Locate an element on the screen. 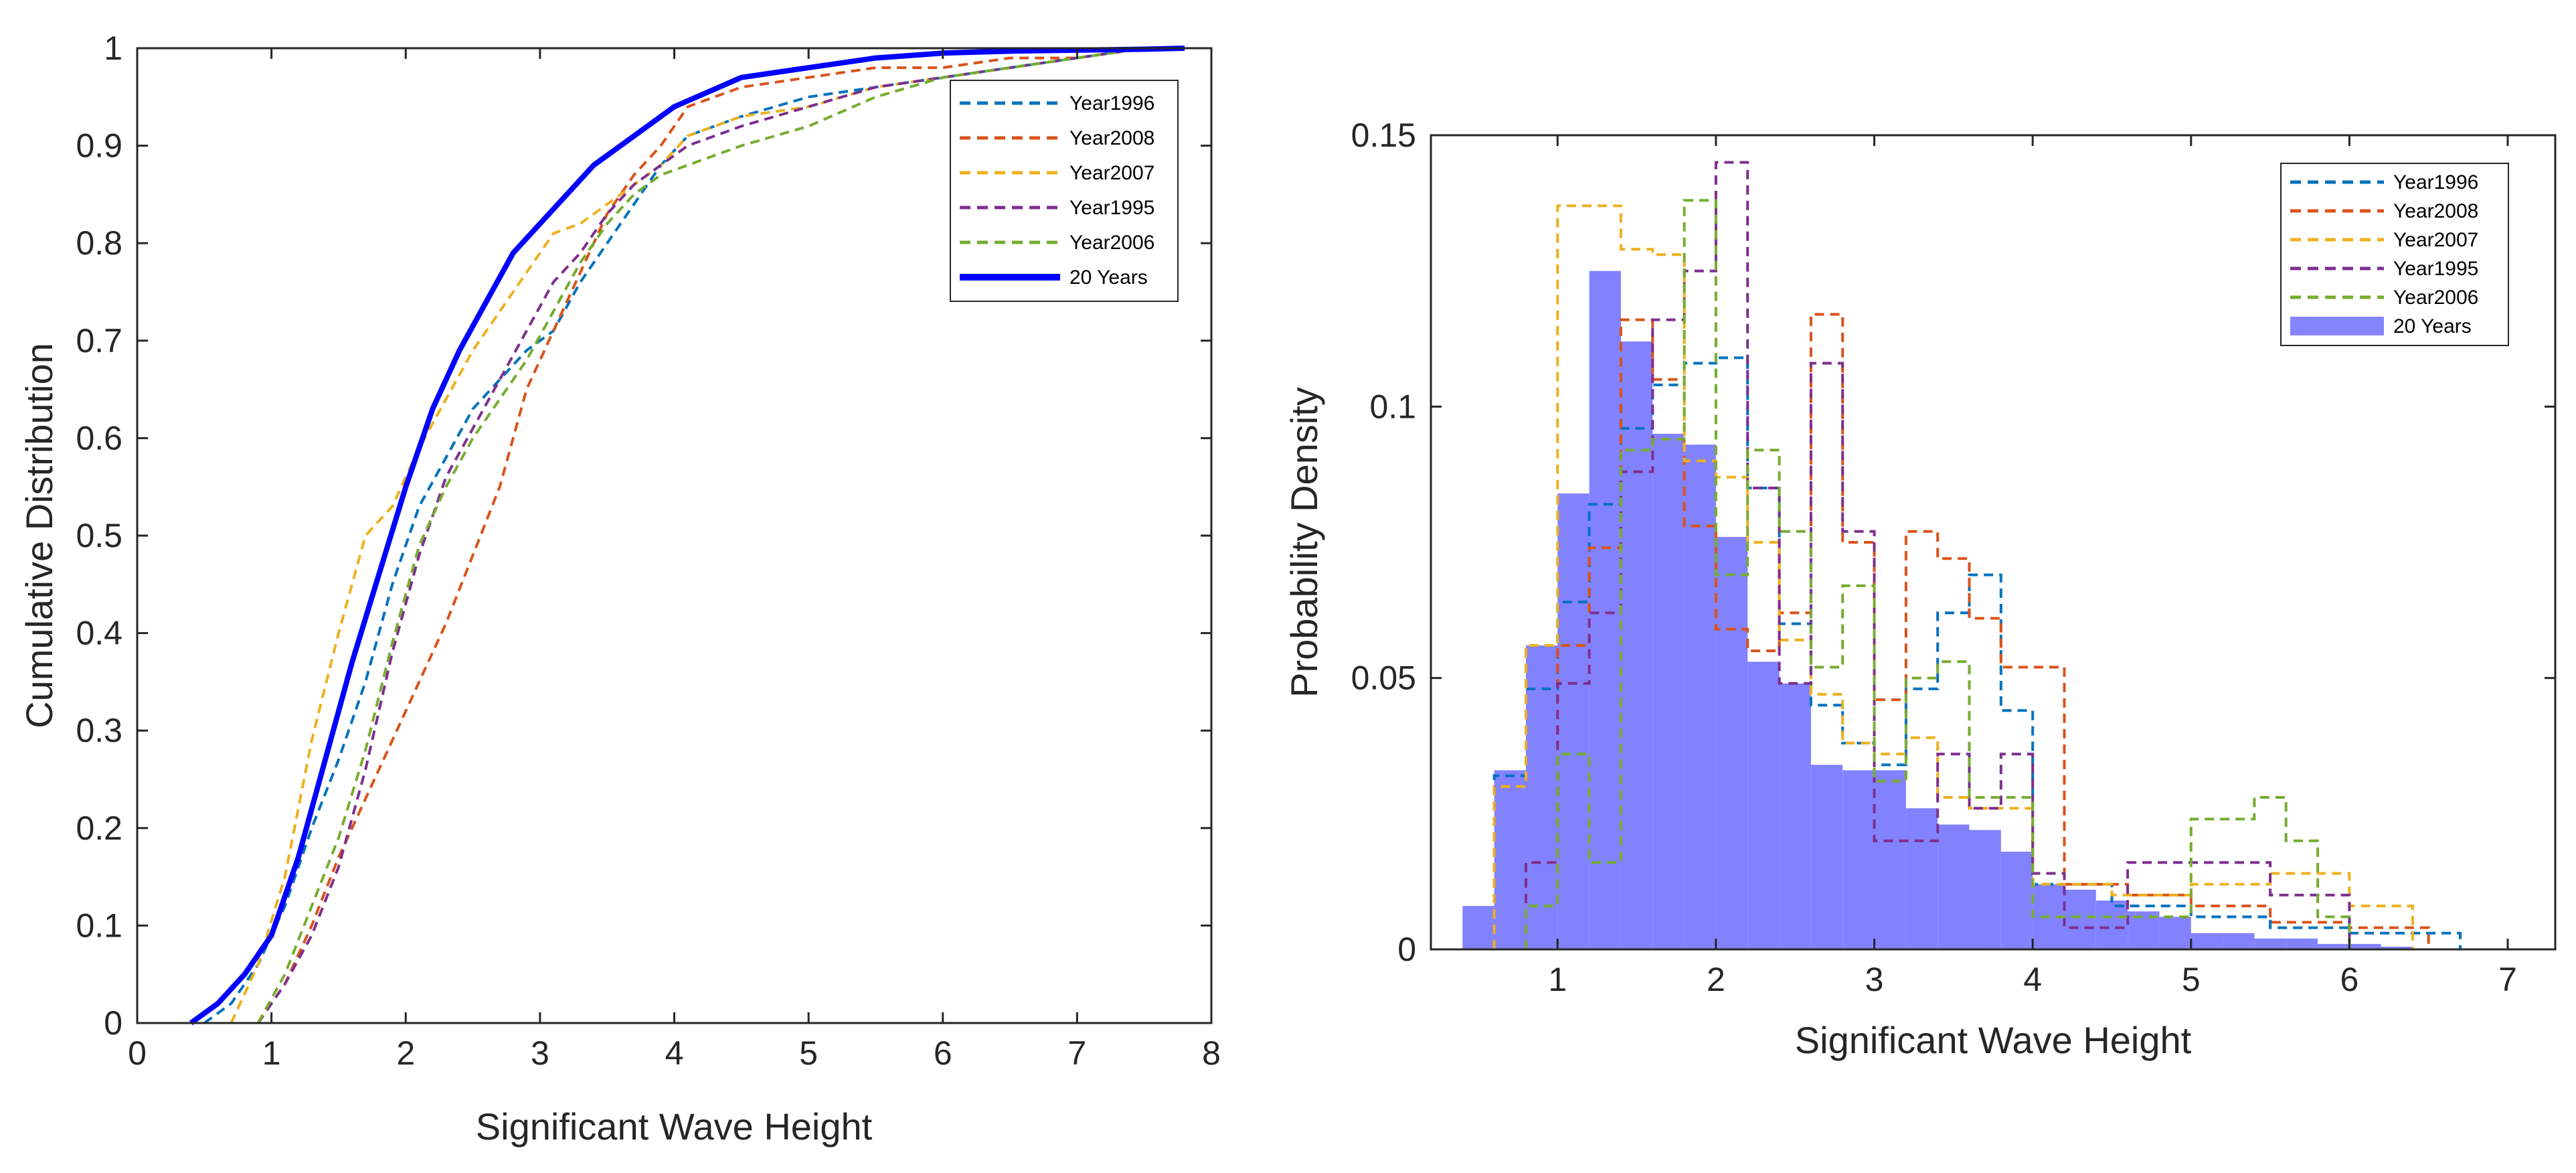  cdf-ytick-label: 0.2 is located at coordinates (99, 828).